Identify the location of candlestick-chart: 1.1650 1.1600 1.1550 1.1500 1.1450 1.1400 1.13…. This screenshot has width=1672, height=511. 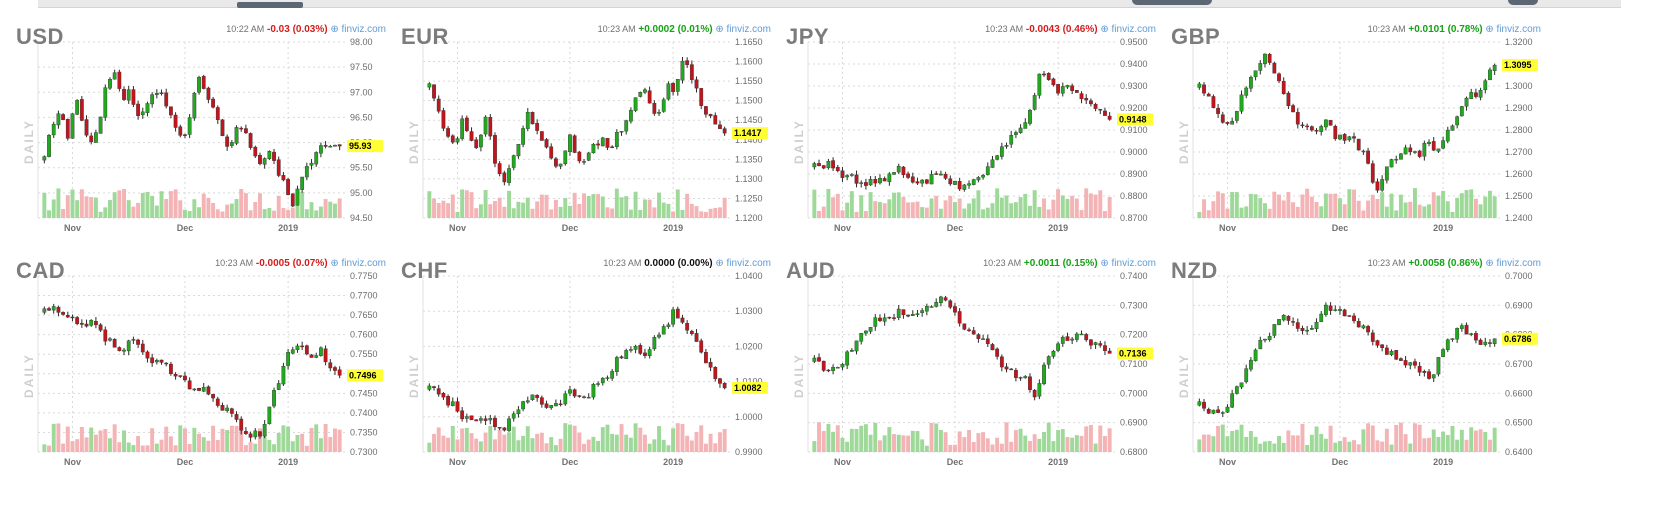
(585, 129).